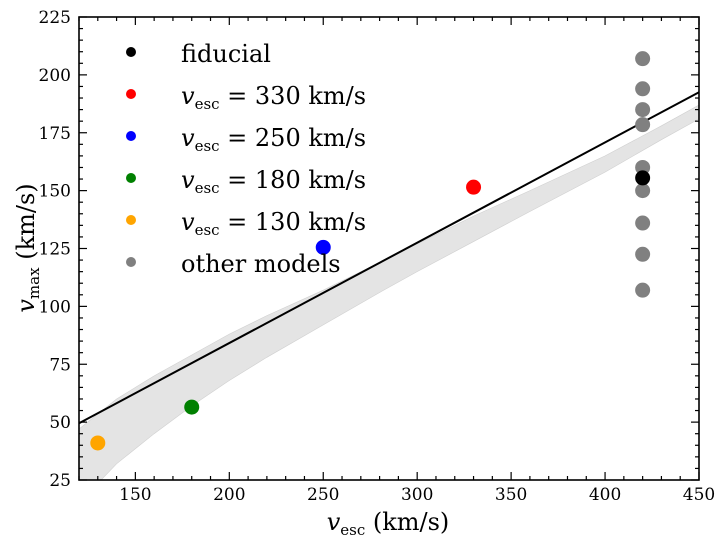 This screenshot has height=546, width=723. What do you see at coordinates (229, 495) in the screenshot?
I see `x-tick-label: 200` at bounding box center [229, 495].